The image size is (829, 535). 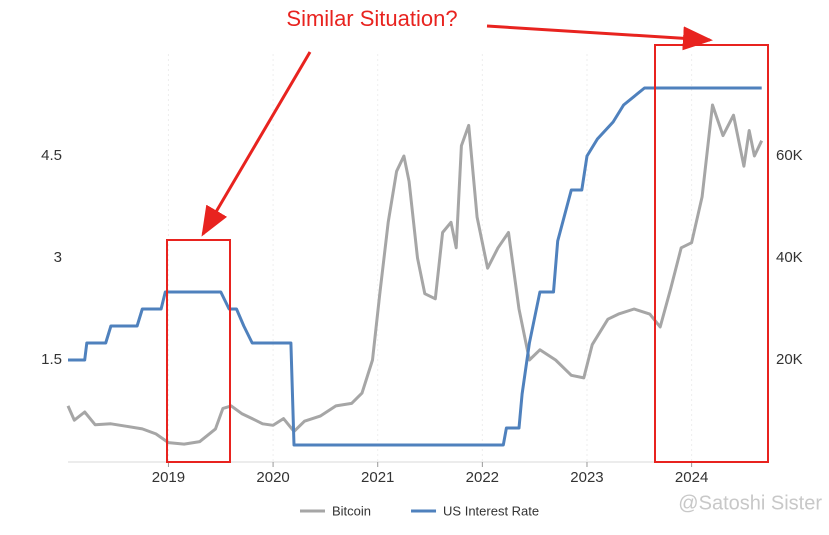 What do you see at coordinates (491, 510) in the screenshot?
I see `legend-label: US Interest Rate` at bounding box center [491, 510].